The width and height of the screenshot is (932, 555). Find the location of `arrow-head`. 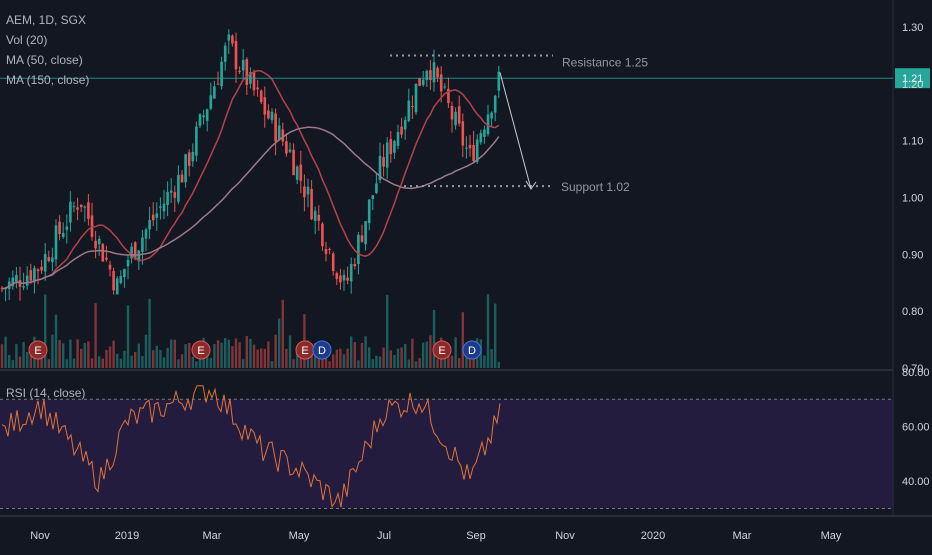

arrow-head is located at coordinates (531, 185).